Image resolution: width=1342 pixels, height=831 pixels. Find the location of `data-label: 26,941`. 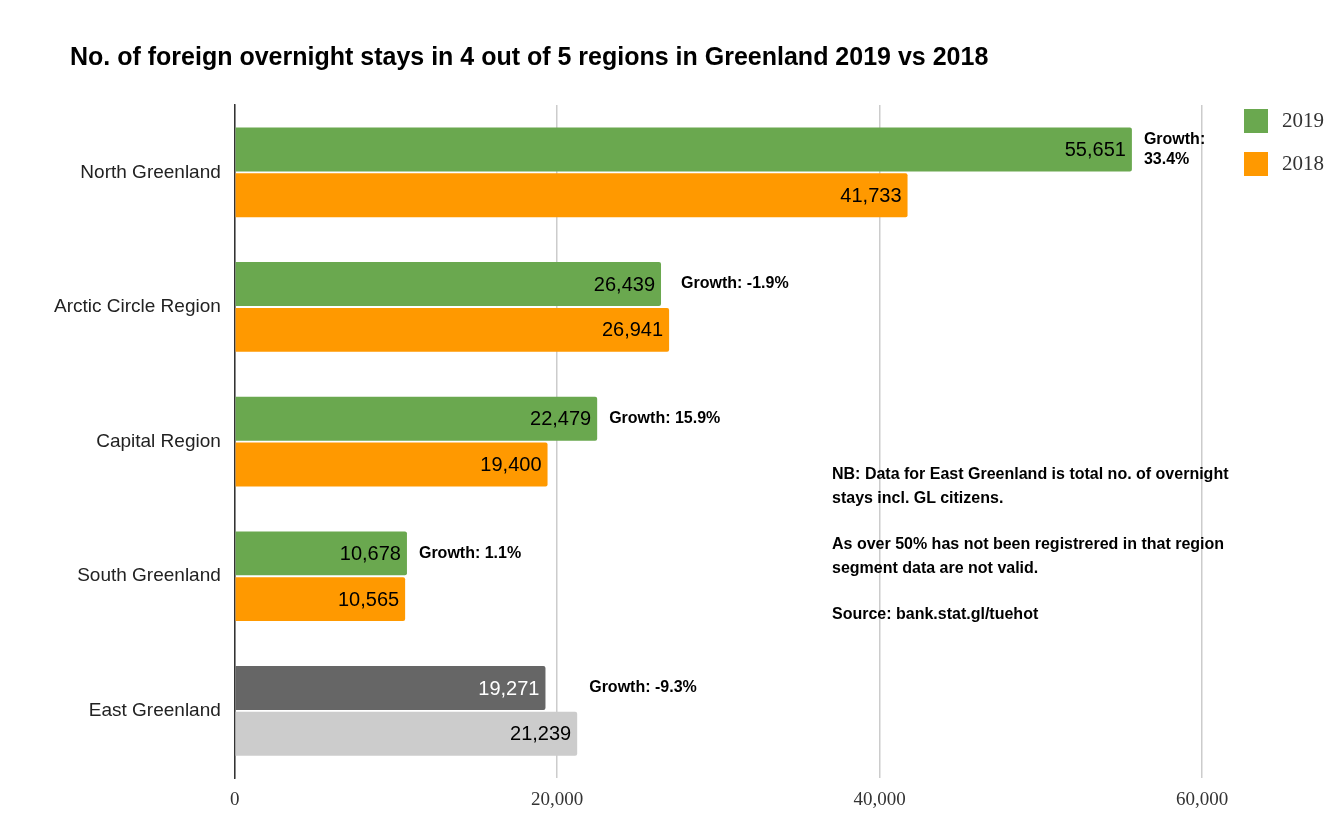

data-label: 26,941 is located at coordinates (632, 329).